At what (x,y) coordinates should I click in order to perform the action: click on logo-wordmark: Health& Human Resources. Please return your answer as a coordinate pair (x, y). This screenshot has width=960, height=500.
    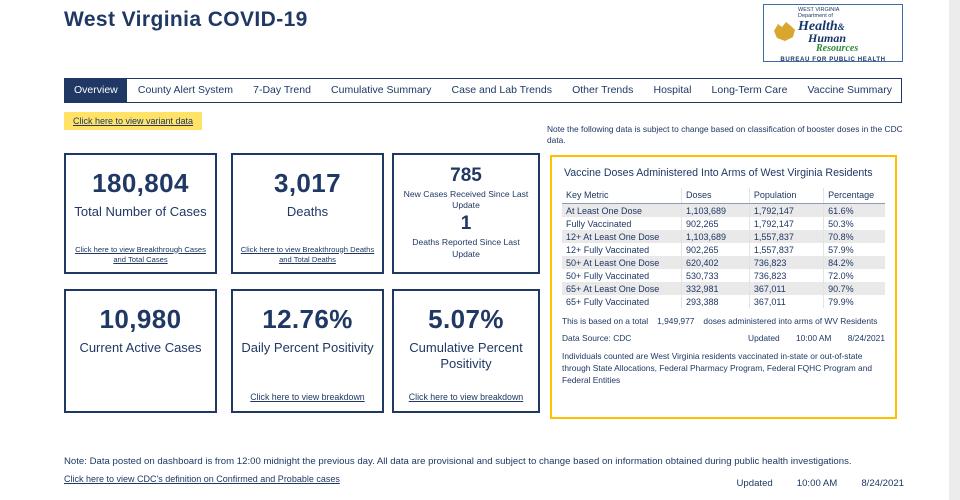
    Looking at the image, I should click on (835, 36).